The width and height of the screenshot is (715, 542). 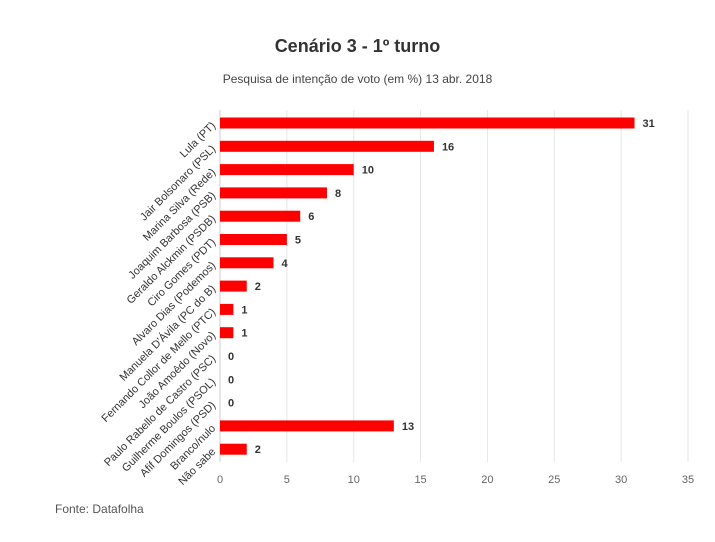 I want to click on data-label: 13, so click(x=408, y=427).